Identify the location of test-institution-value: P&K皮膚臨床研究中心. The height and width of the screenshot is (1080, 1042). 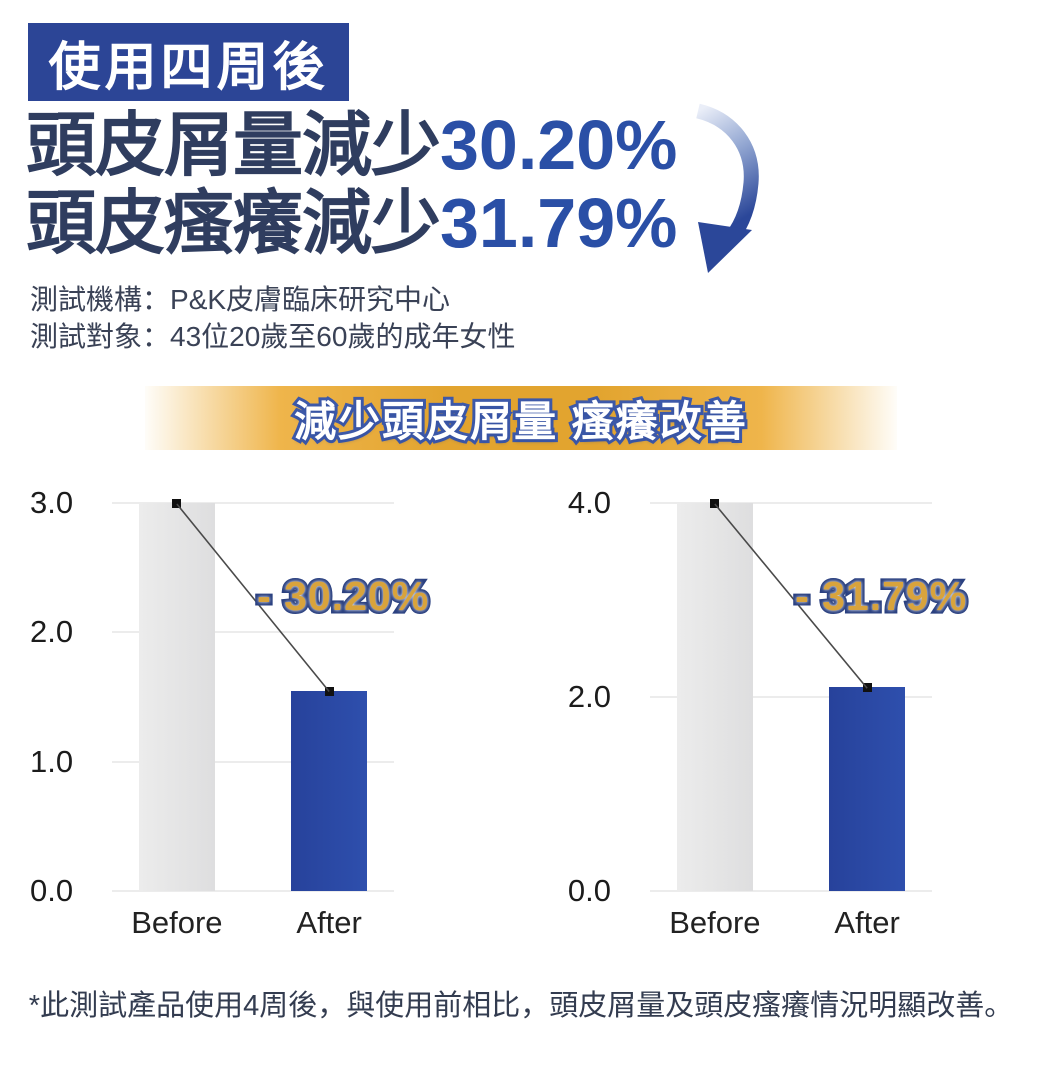
(310, 299).